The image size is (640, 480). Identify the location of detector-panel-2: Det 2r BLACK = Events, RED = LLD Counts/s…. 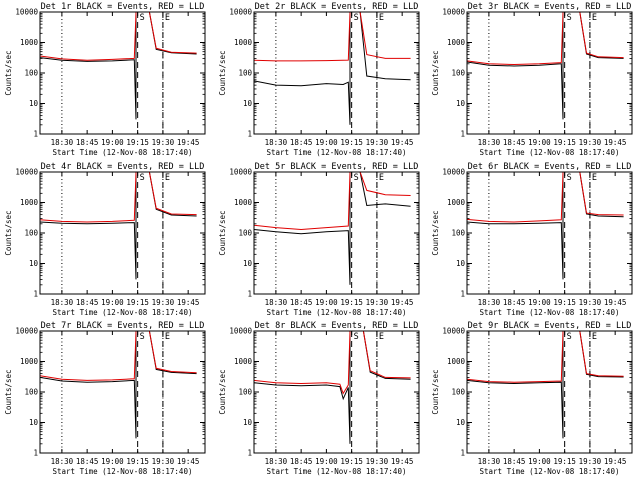
(319, 79).